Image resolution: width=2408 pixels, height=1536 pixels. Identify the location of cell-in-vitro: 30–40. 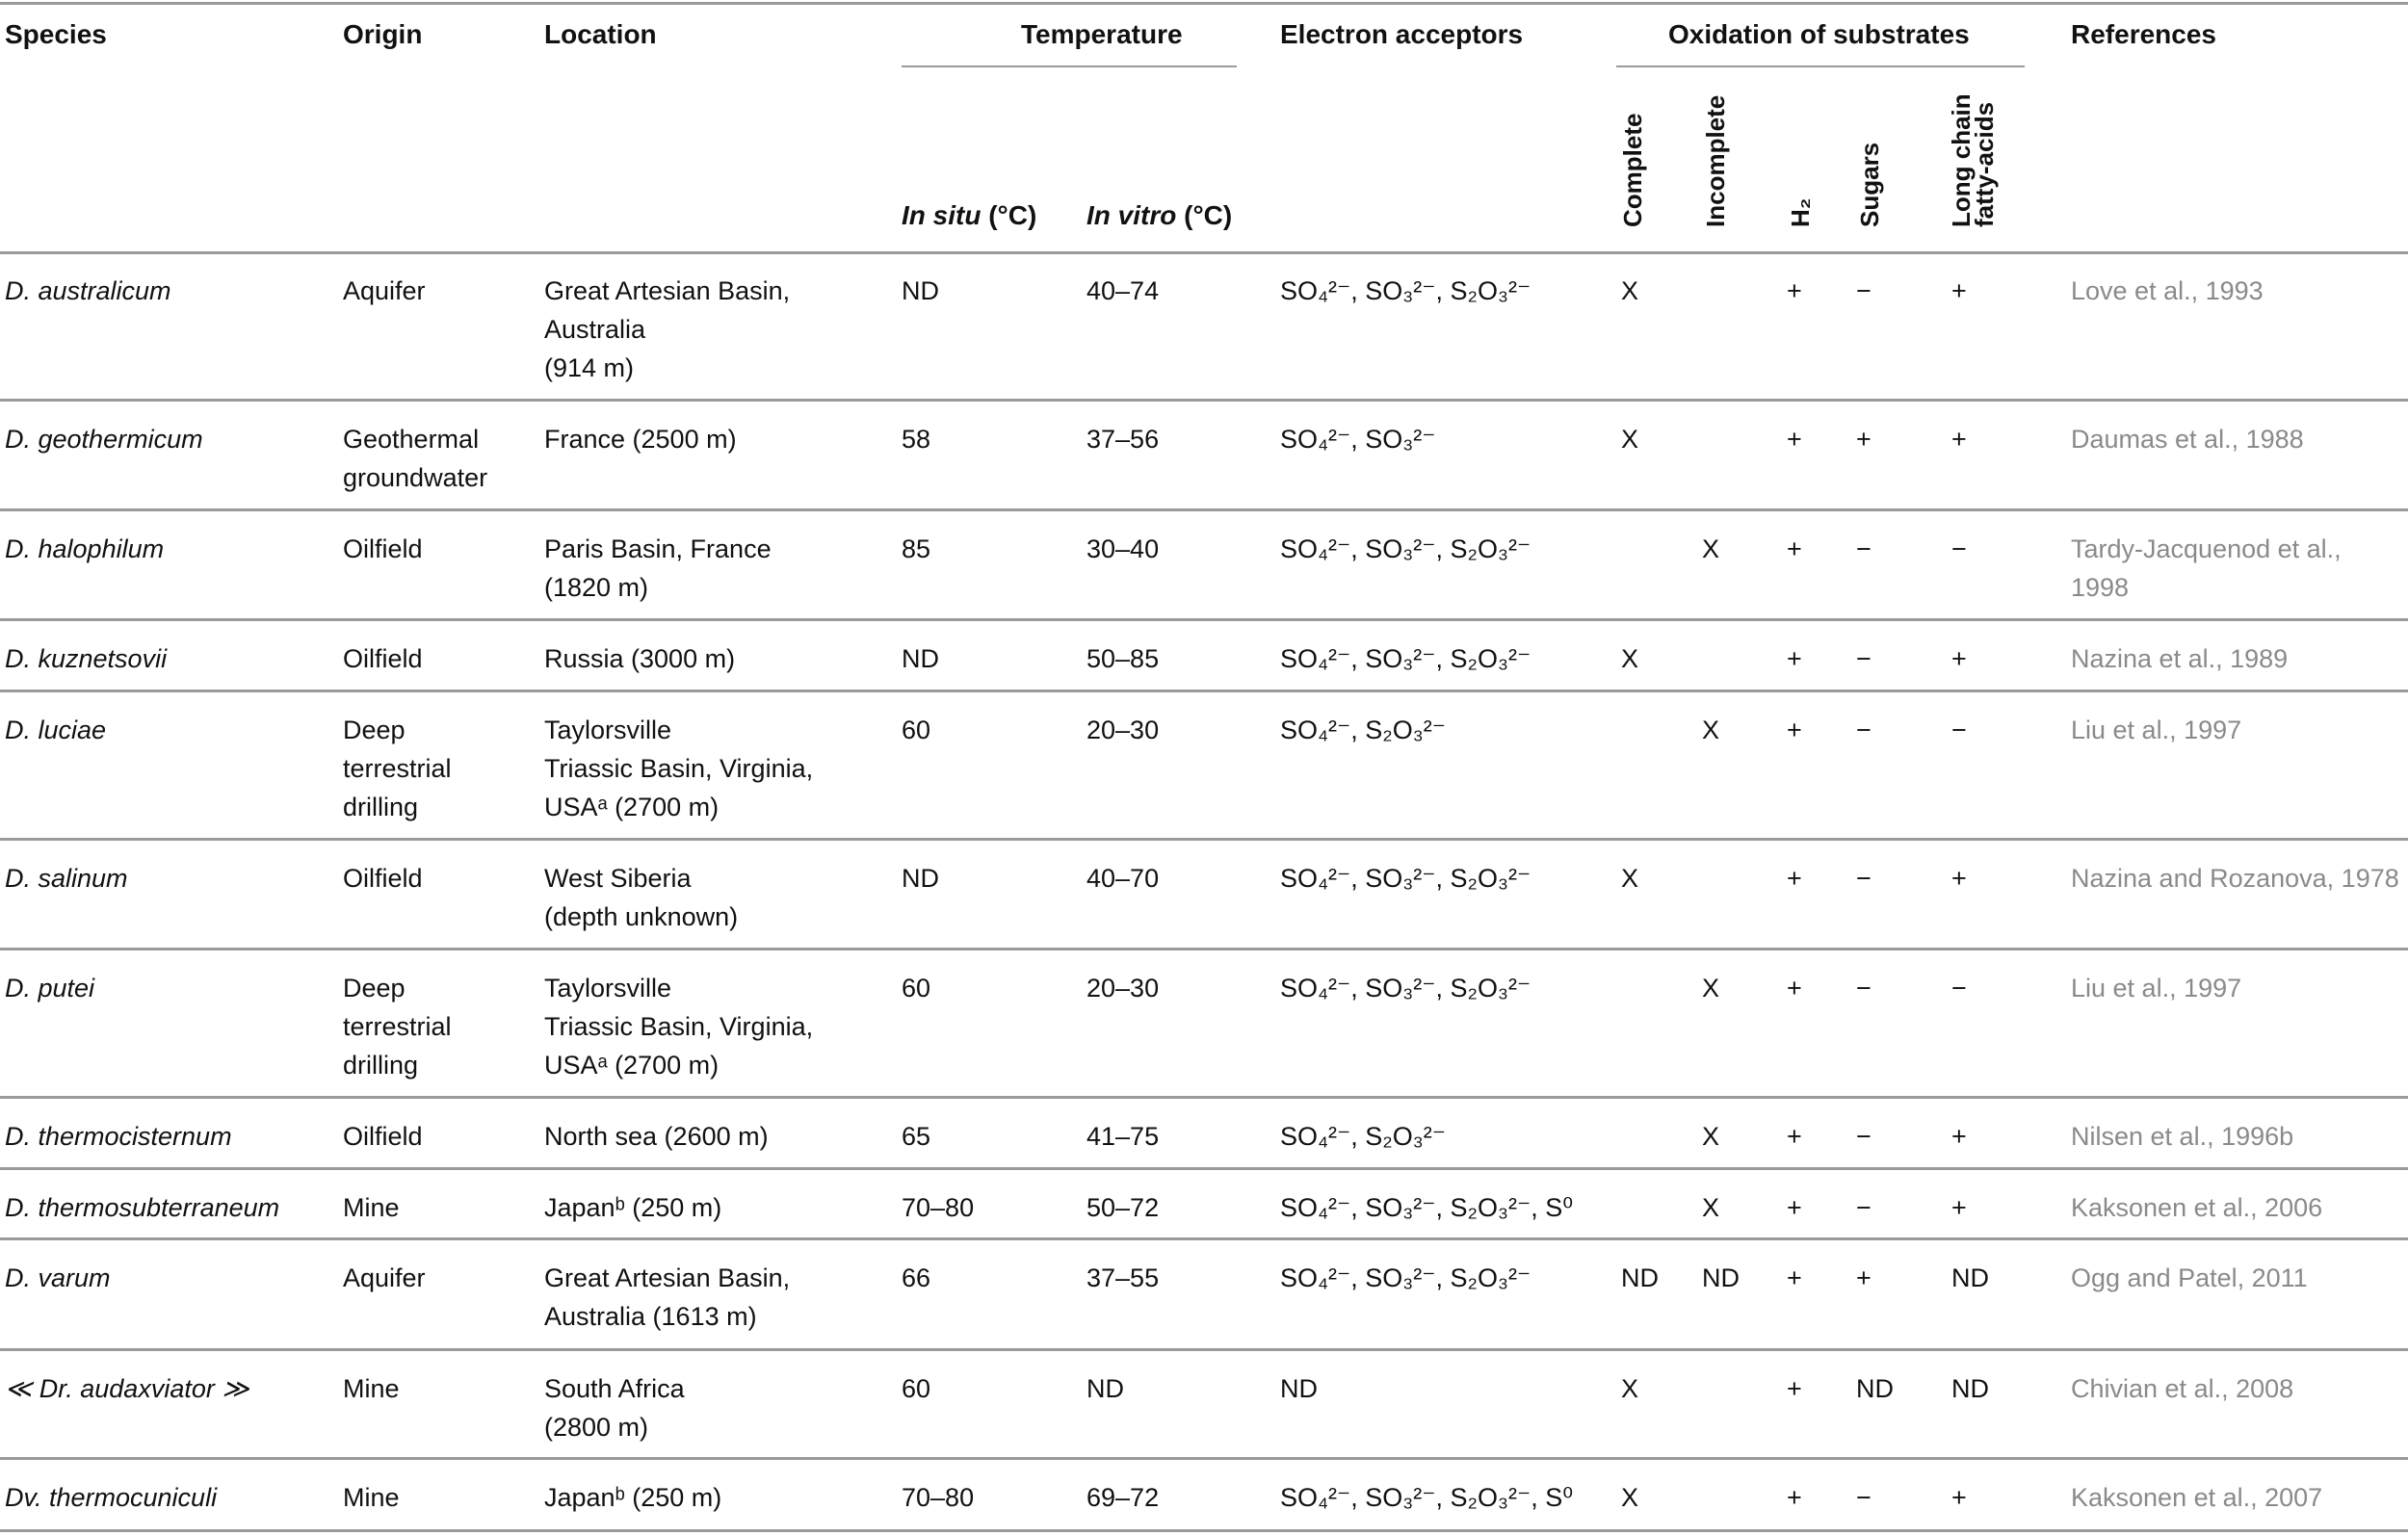
(1123, 548).